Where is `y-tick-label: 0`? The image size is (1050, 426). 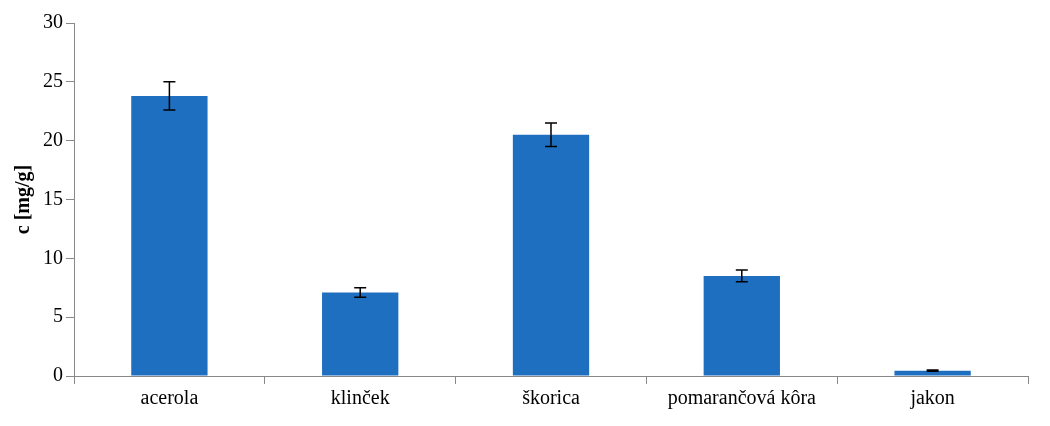 y-tick-label: 0 is located at coordinates (58, 374).